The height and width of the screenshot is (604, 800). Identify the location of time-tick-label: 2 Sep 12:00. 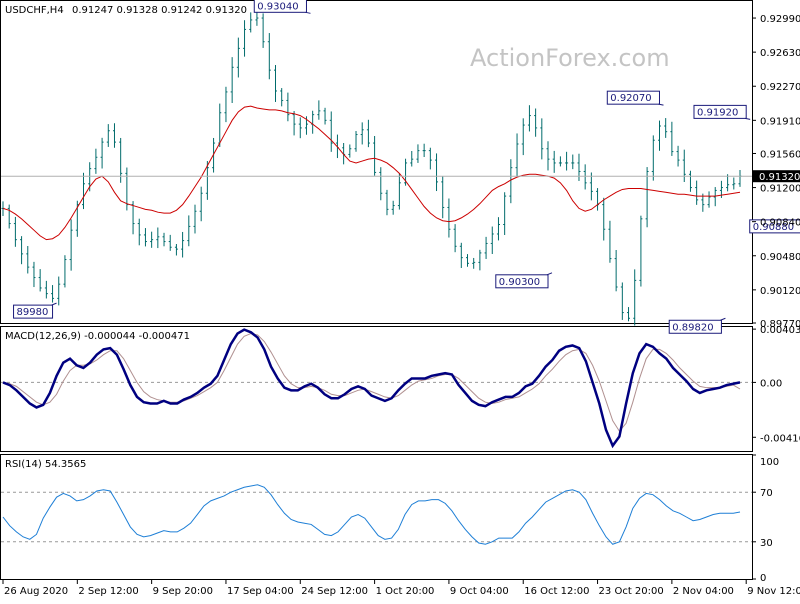
(108, 591).